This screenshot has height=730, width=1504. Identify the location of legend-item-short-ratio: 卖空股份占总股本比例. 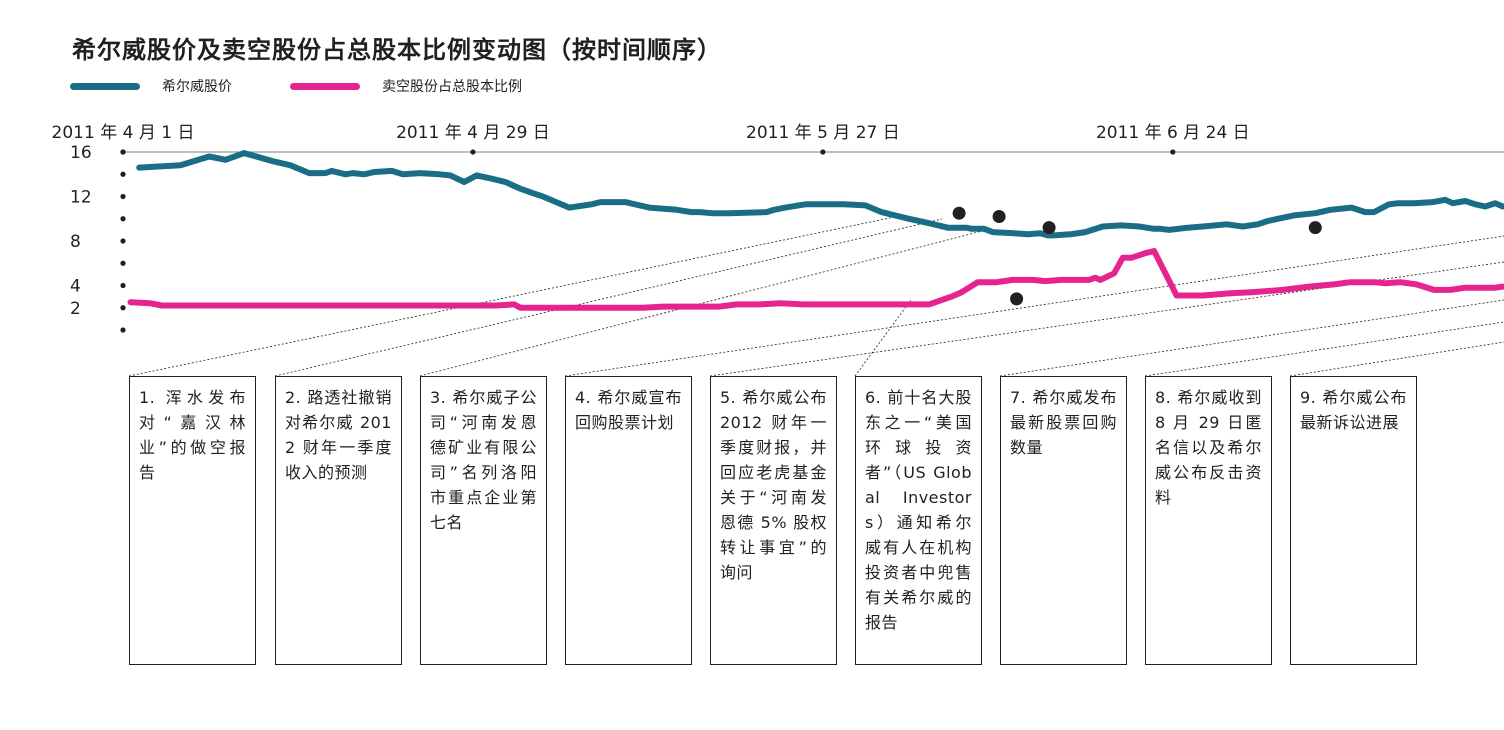
(406, 86).